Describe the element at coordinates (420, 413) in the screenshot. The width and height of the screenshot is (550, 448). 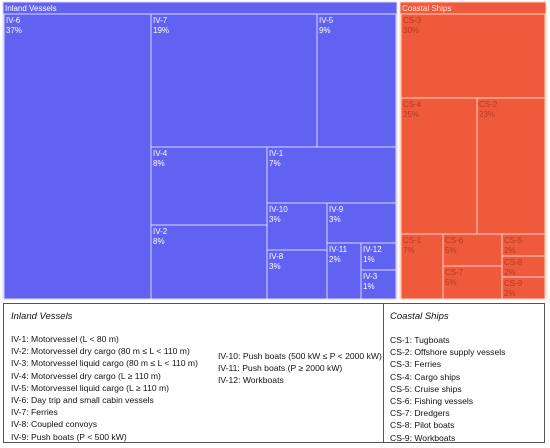
I see `legend-item: CS-7: Dredgers` at that location.